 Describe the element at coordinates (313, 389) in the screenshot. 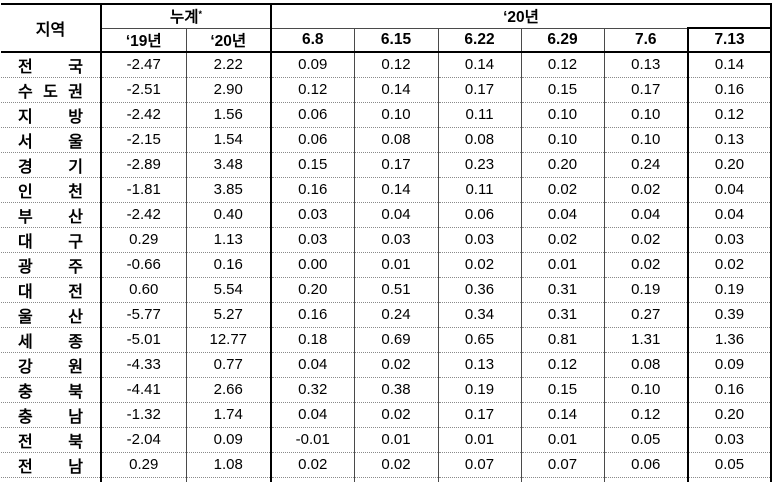

I see `value-cell: 0.32` at that location.